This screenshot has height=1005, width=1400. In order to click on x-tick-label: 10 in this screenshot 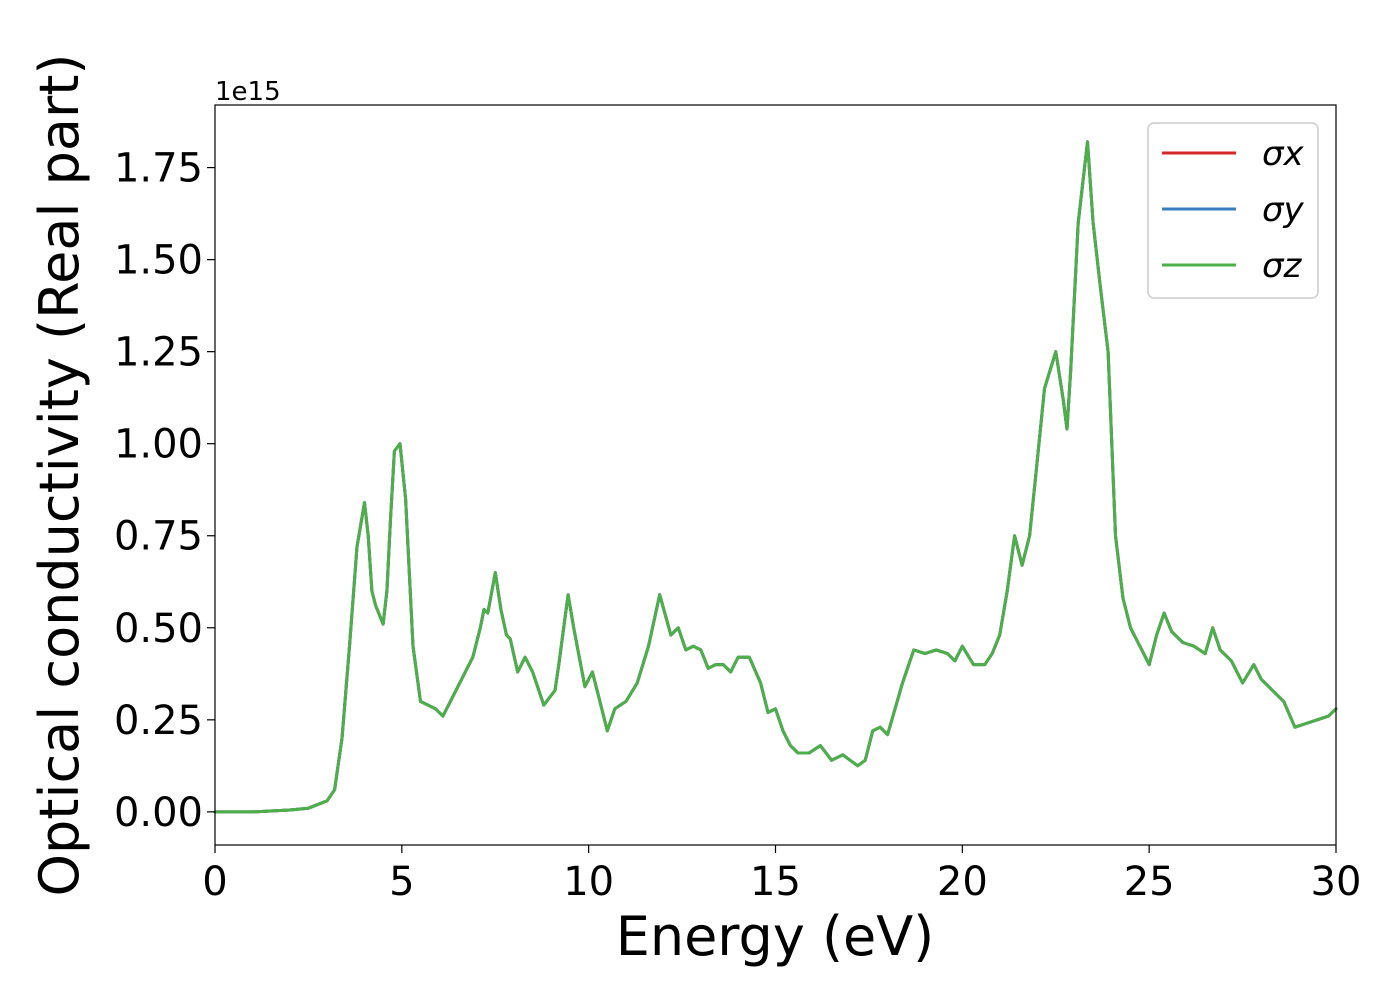, I will do `click(588, 882)`.